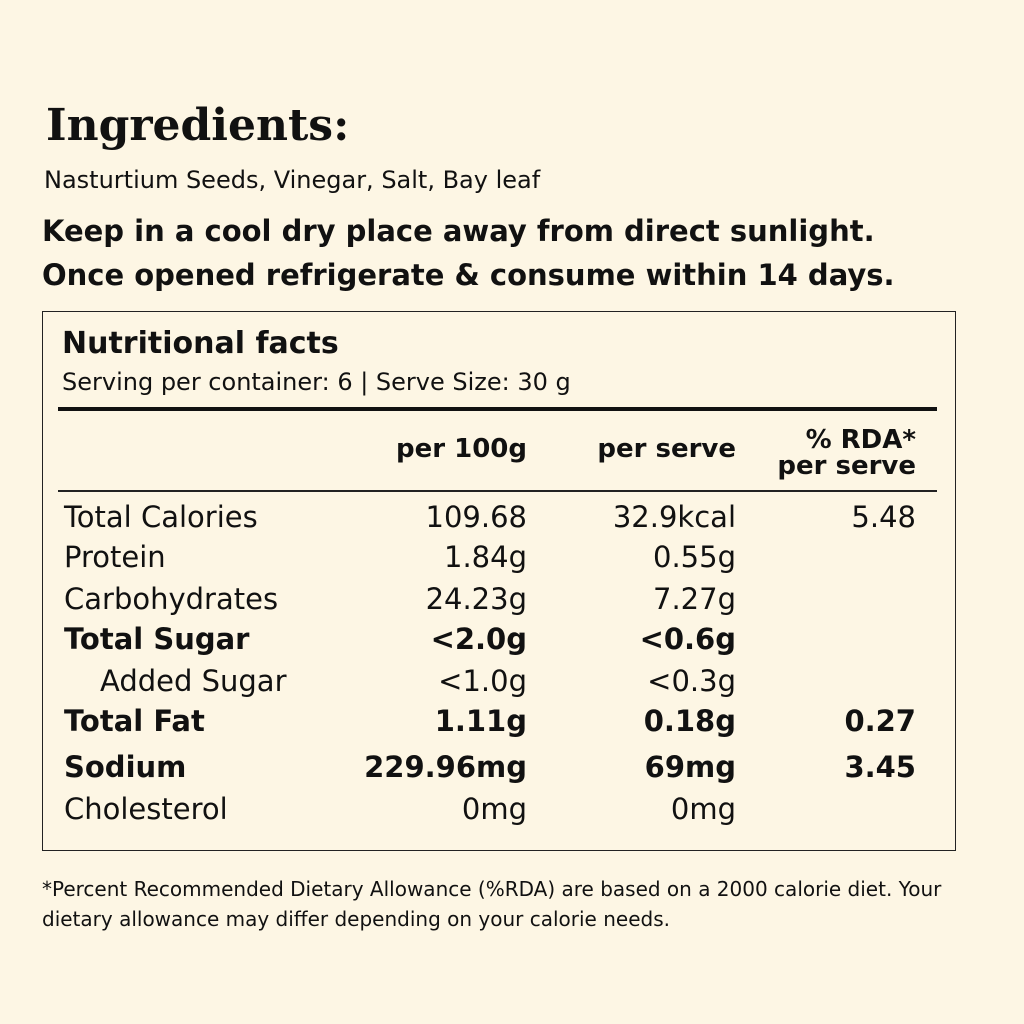 The height and width of the screenshot is (1024, 1024). Describe the element at coordinates (200, 343) in the screenshot. I see `nutrition-title: Nutritional facts` at that location.